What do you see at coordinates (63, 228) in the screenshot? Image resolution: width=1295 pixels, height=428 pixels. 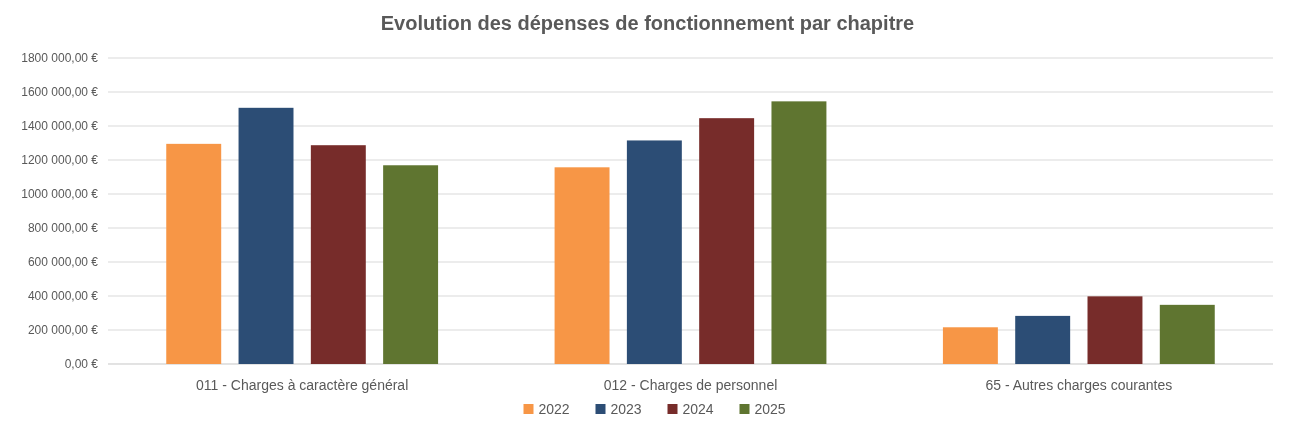 I see `y-tick-label: 800 000,00 €` at bounding box center [63, 228].